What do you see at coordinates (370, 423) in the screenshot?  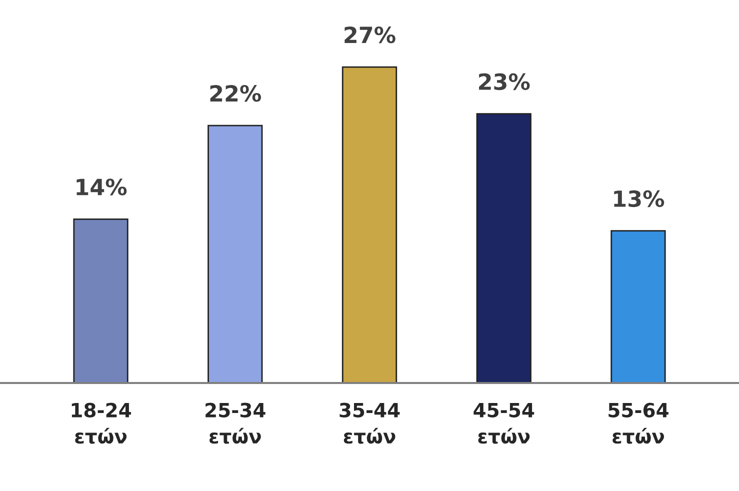 I see `x-tick-label: 35-44 ετών` at bounding box center [370, 423].